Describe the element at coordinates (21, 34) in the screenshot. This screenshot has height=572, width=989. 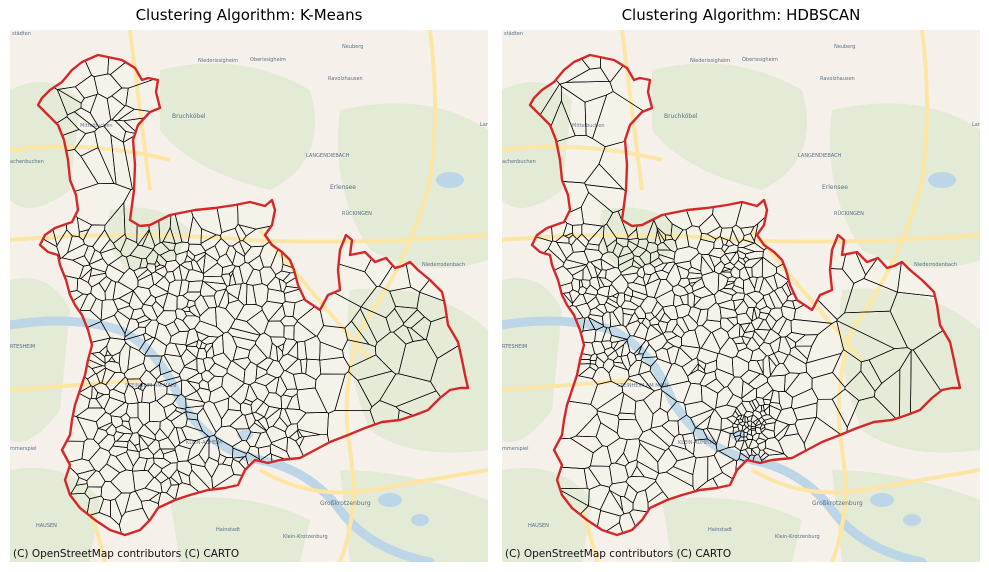
I see `place-label: städten` at that location.